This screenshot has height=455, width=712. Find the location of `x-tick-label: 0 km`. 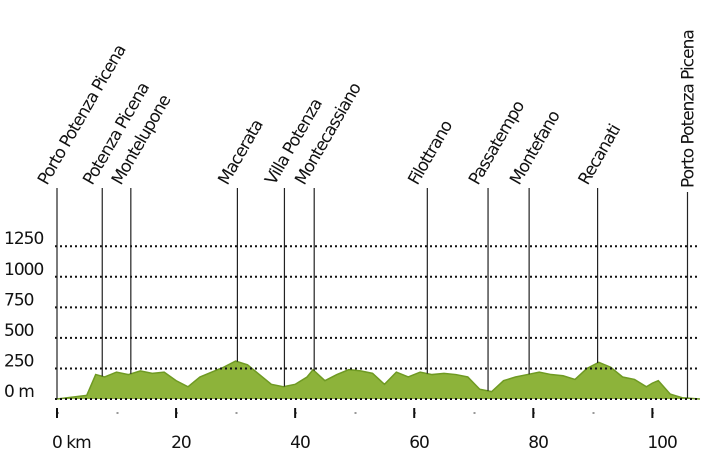

x-tick-label: 0 km is located at coordinates (71, 443).